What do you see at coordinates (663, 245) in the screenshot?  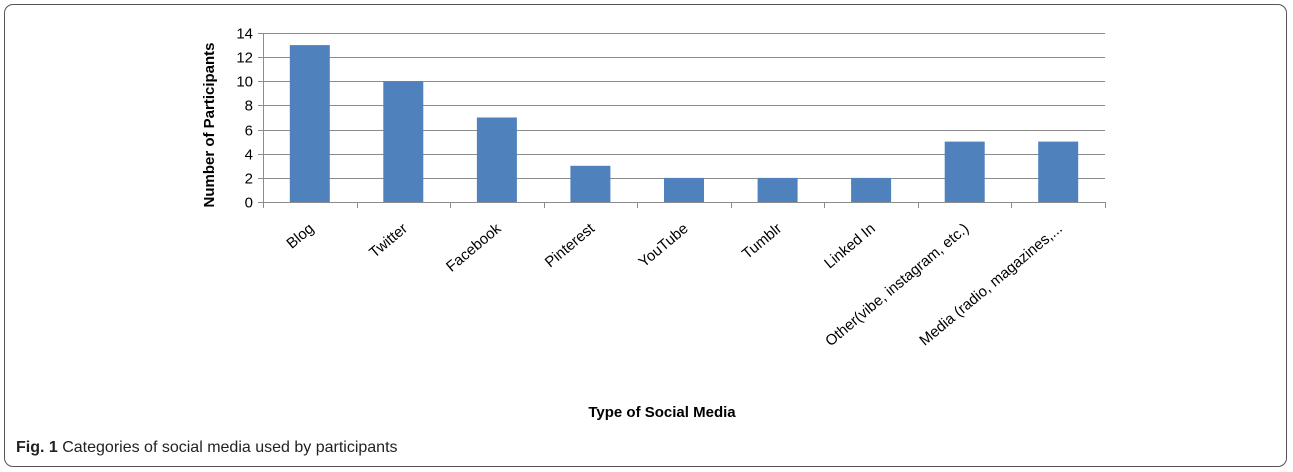 I see `x-tick-label: YouTube` at bounding box center [663, 245].